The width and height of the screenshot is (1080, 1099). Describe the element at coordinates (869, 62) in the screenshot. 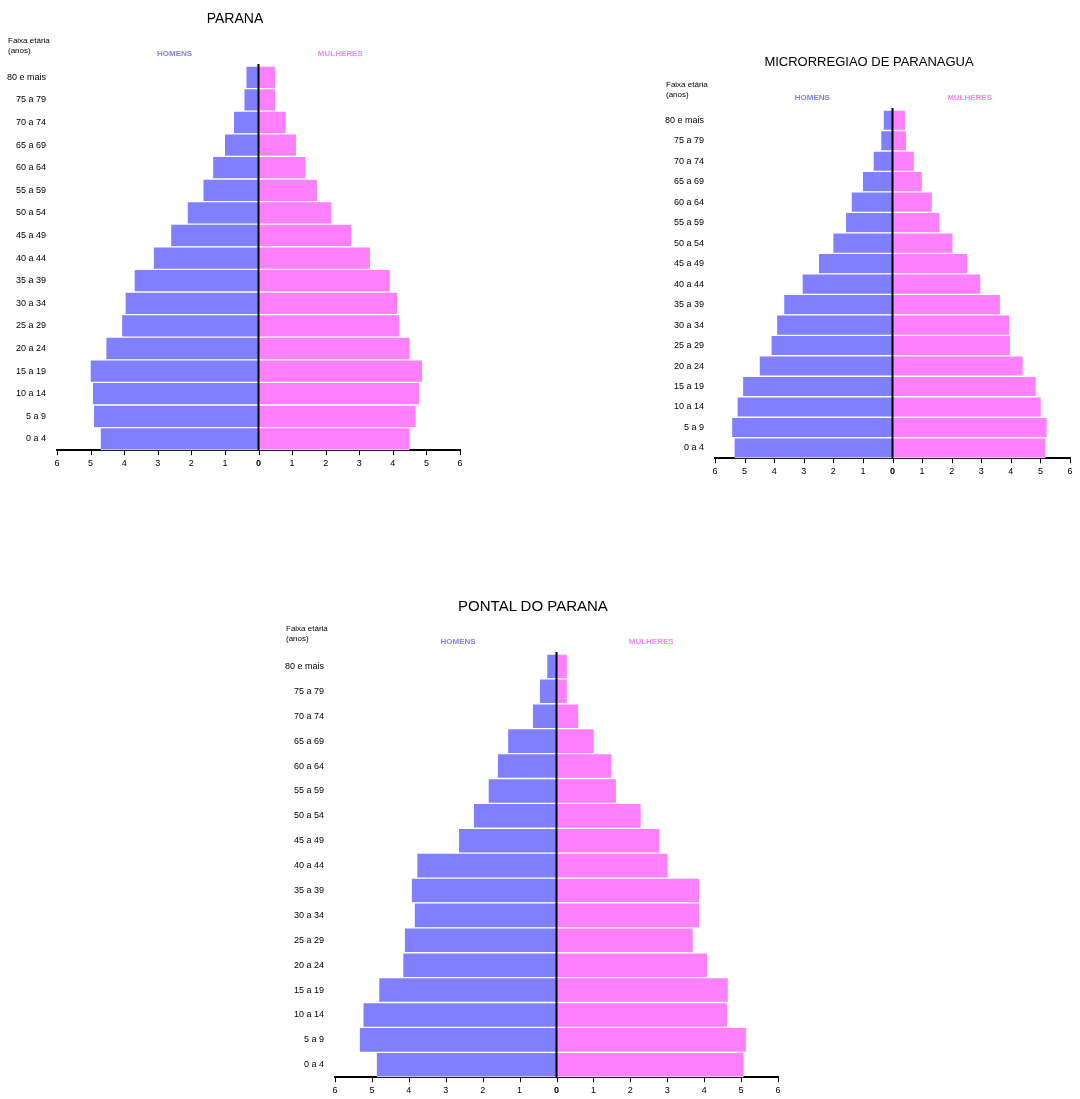

I see `chart-title: MICRORREGIAO DE PARANAGUA` at that location.